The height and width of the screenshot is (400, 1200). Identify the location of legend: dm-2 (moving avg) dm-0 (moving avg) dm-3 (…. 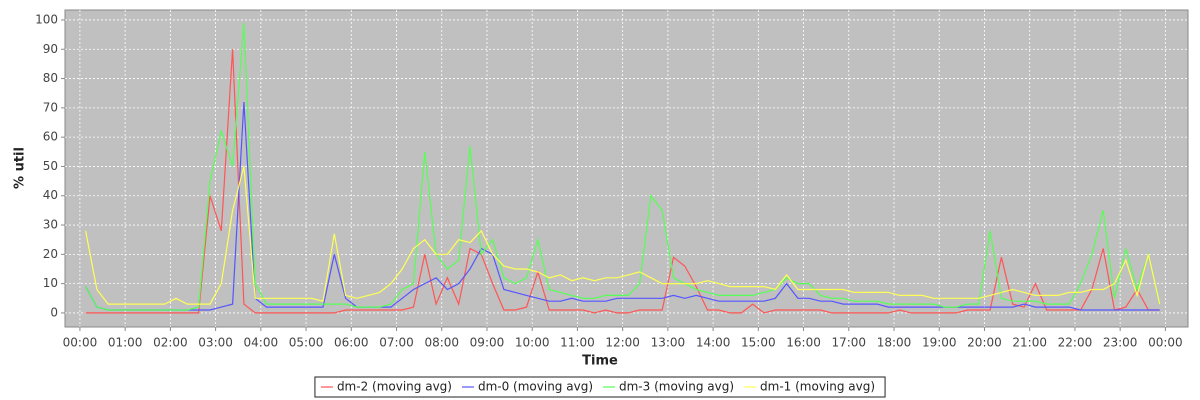
(600, 387).